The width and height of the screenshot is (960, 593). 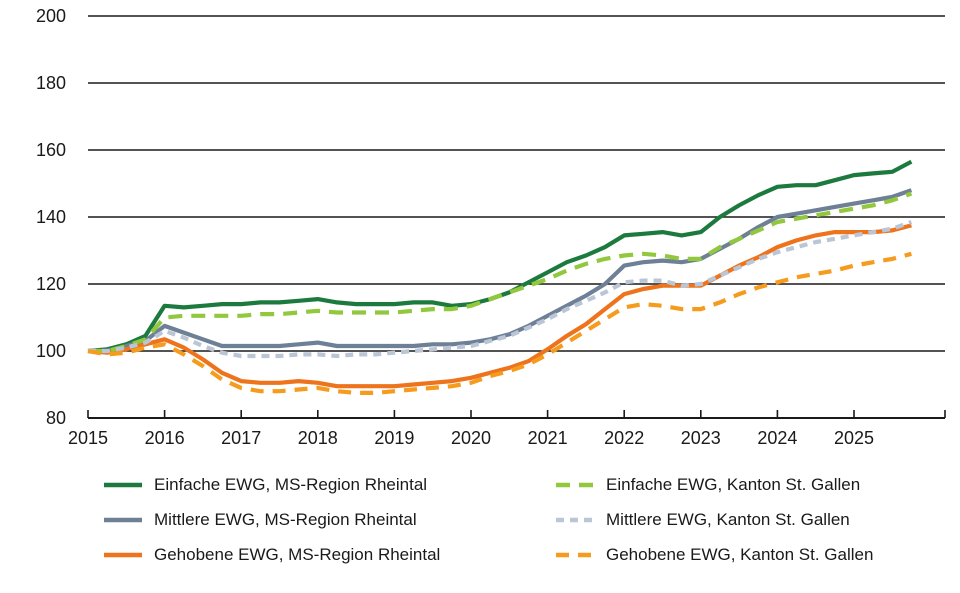 What do you see at coordinates (777, 438) in the screenshot?
I see `x-axis-tick-label: 2024` at bounding box center [777, 438].